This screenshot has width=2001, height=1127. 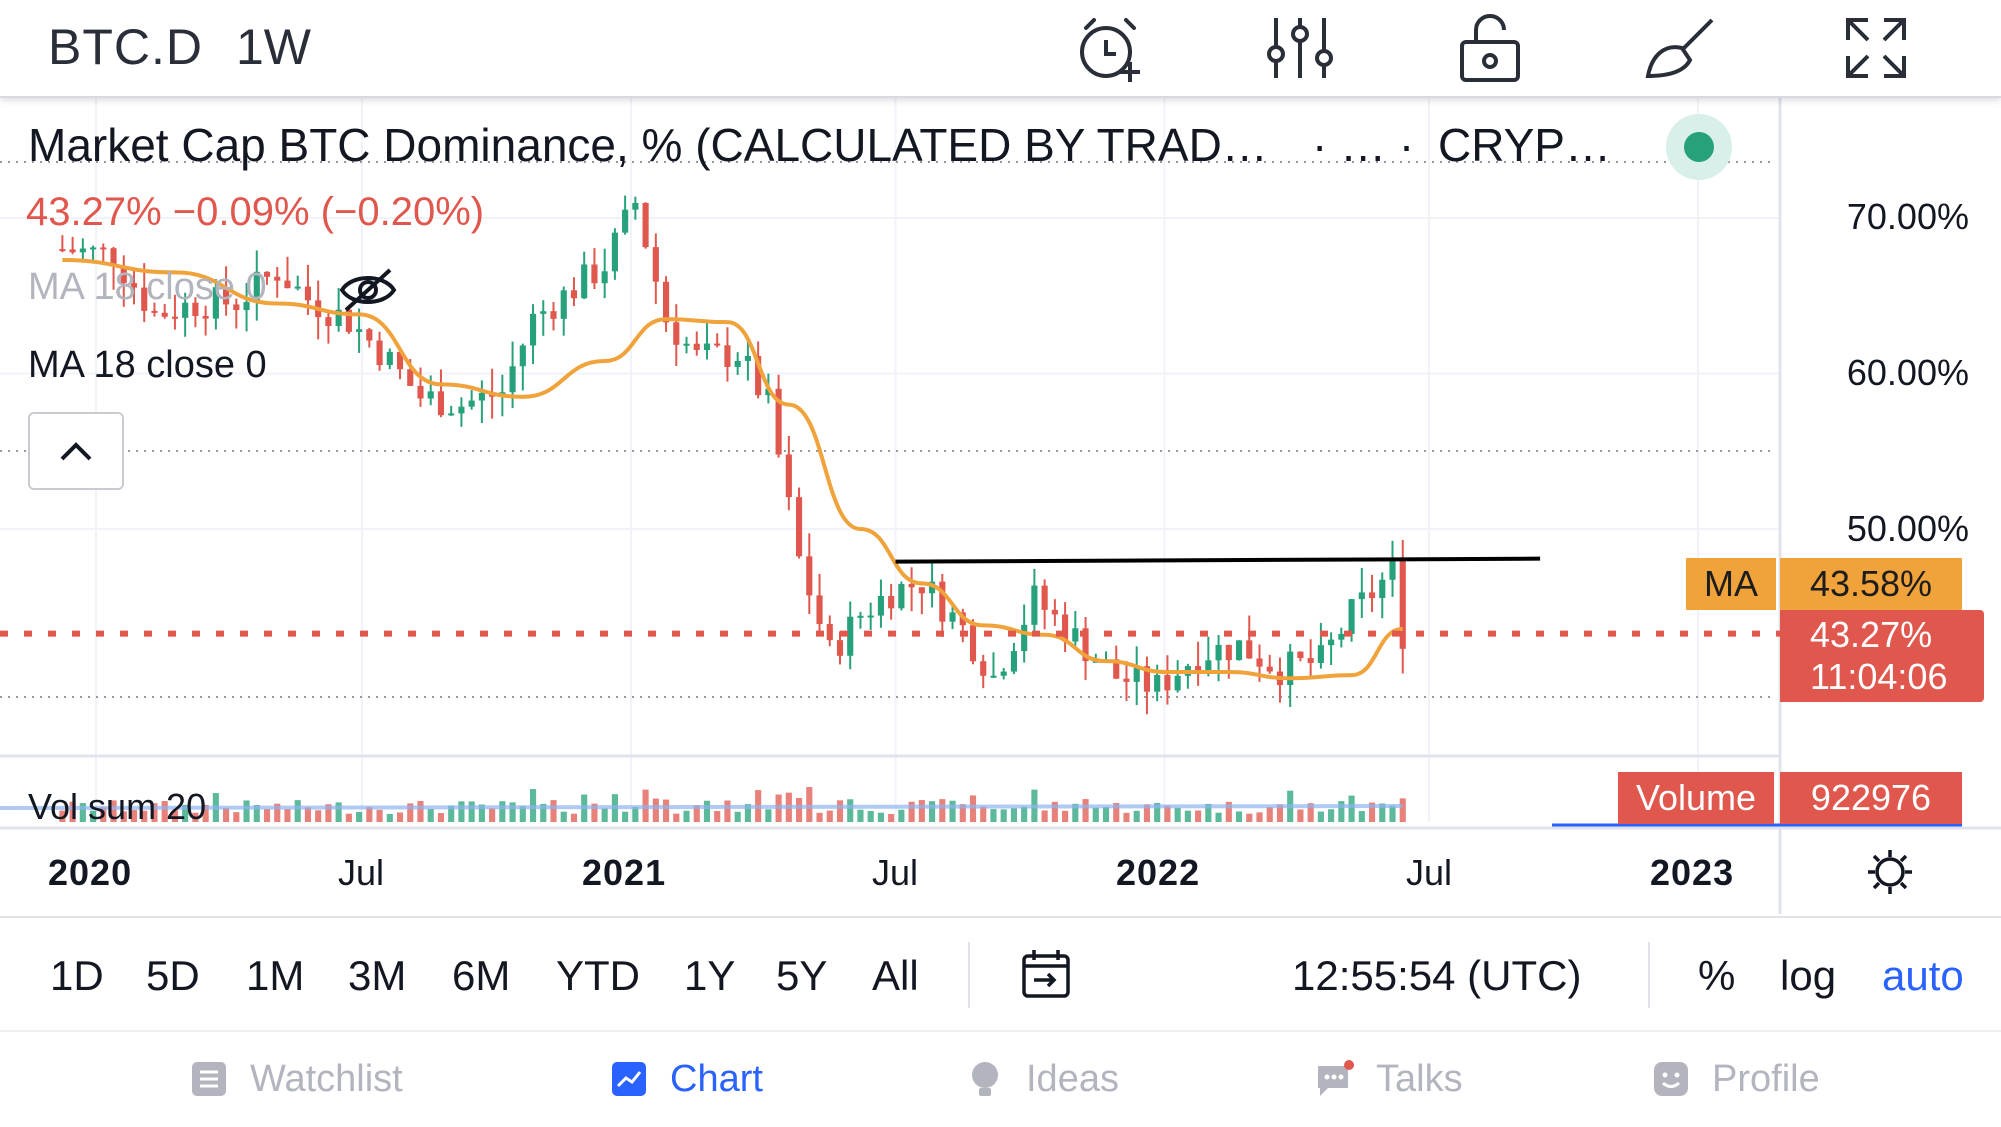 What do you see at coordinates (1876, 48) in the screenshot?
I see `fullscreen-icon` at bounding box center [1876, 48].